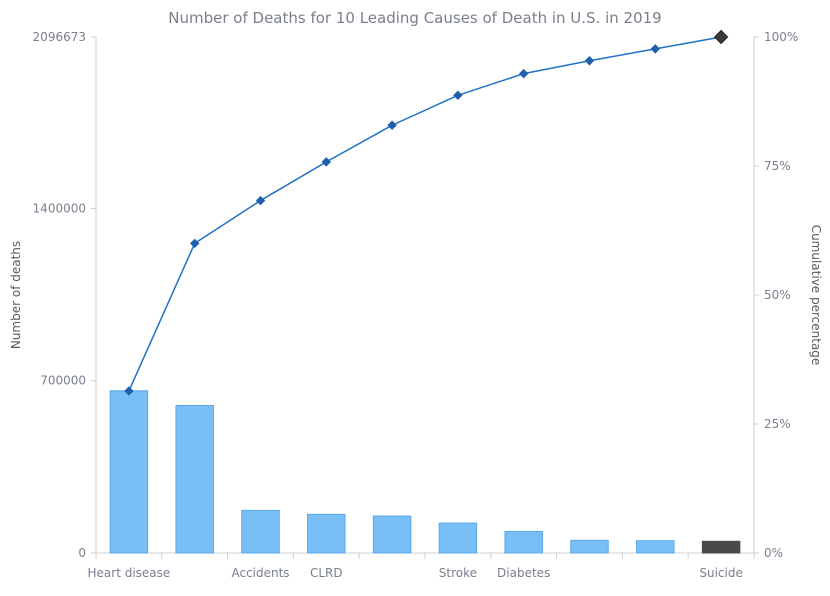 This screenshot has width=830, height=596. What do you see at coordinates (777, 424) in the screenshot?
I see `y2-tick-label: 25%` at bounding box center [777, 424].